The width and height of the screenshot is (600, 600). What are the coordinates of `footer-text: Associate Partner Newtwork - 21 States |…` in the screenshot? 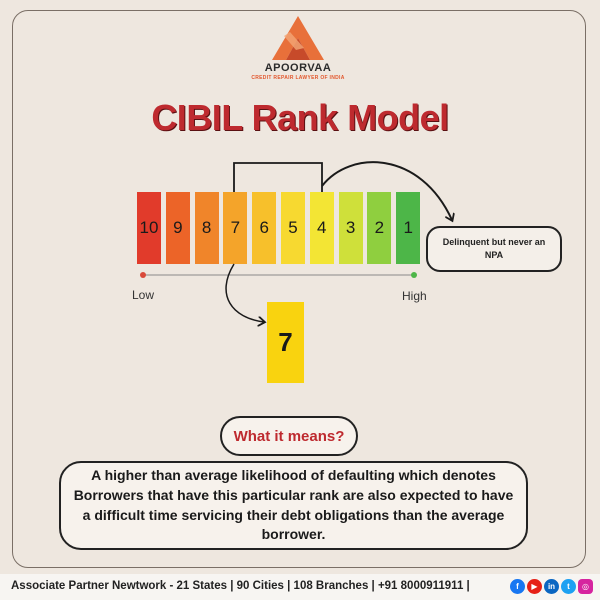 It's located at (240, 586).